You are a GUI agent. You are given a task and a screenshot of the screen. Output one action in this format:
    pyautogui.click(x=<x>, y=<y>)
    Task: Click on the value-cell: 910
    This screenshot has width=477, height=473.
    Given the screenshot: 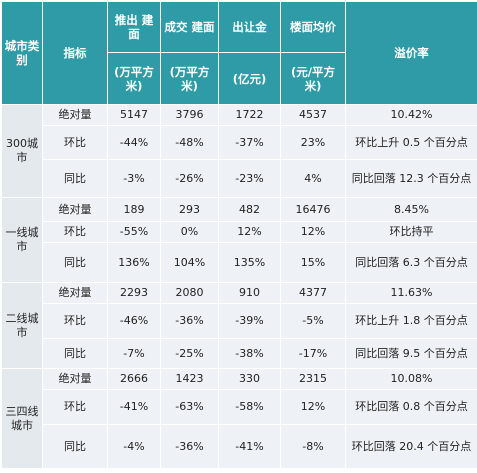 What is the action you would take?
    pyautogui.click(x=250, y=293)
    